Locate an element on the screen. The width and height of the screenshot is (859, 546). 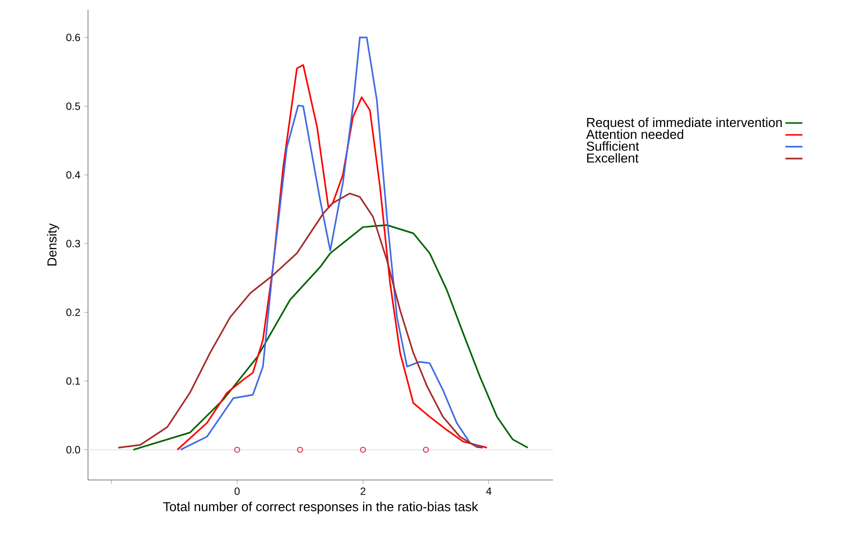
y-tick-label: 0.6 is located at coordinates (73, 38).